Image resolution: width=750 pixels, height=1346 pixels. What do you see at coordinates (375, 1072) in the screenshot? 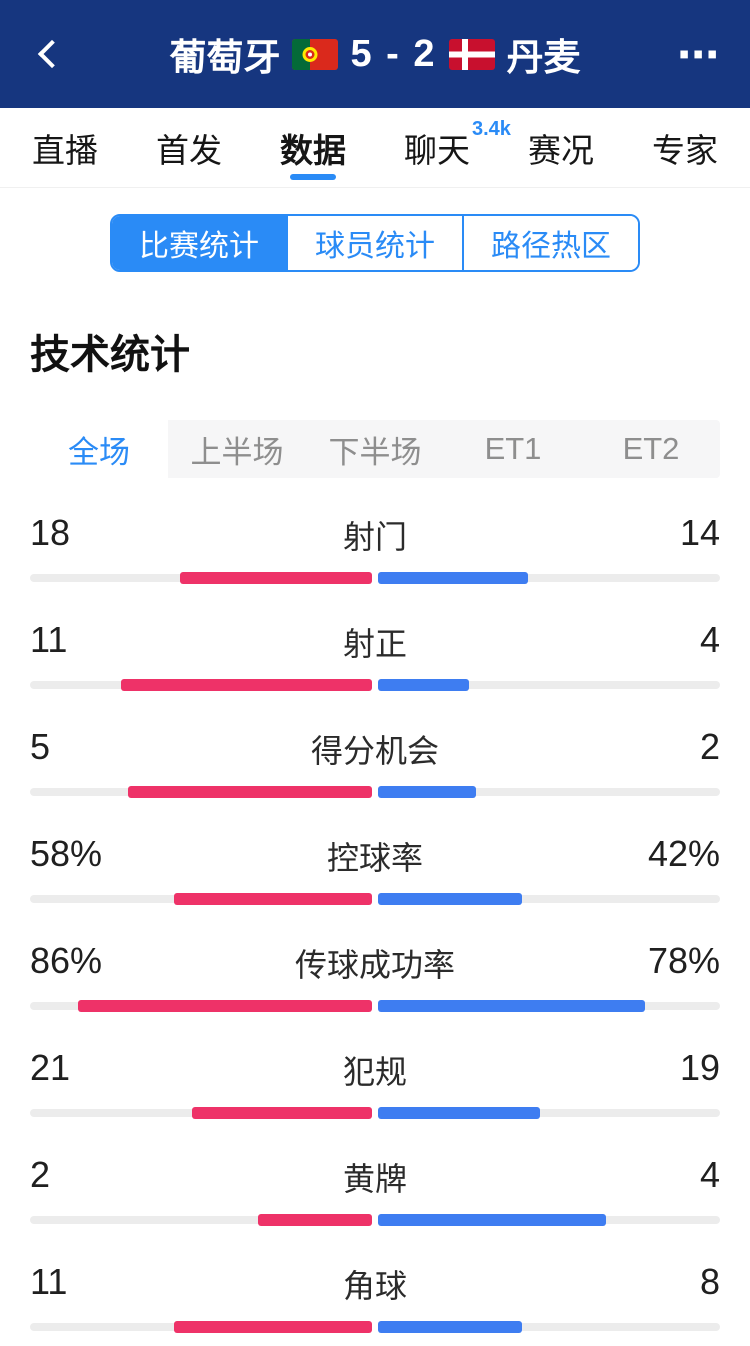
I see `stat-label: 犯规` at bounding box center [375, 1072].